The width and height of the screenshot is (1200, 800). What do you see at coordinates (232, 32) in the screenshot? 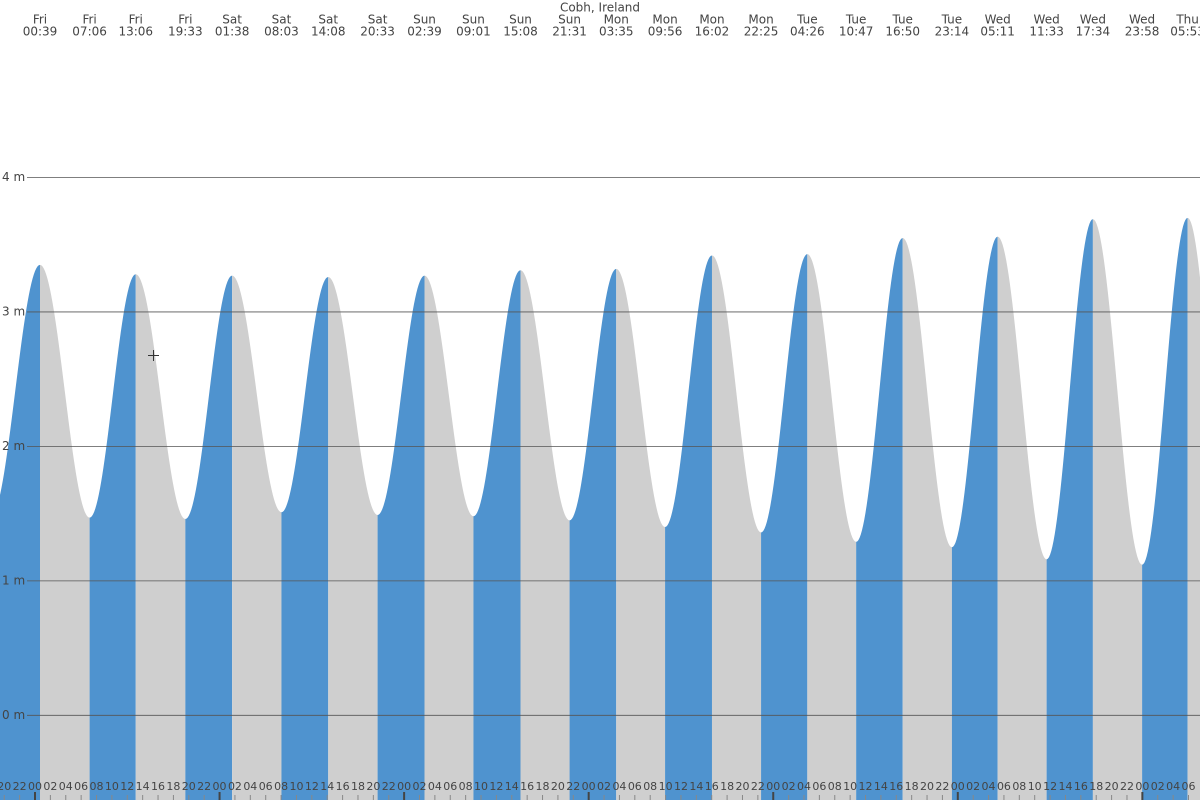
I see `extreme-time: 01:38` at bounding box center [232, 32].